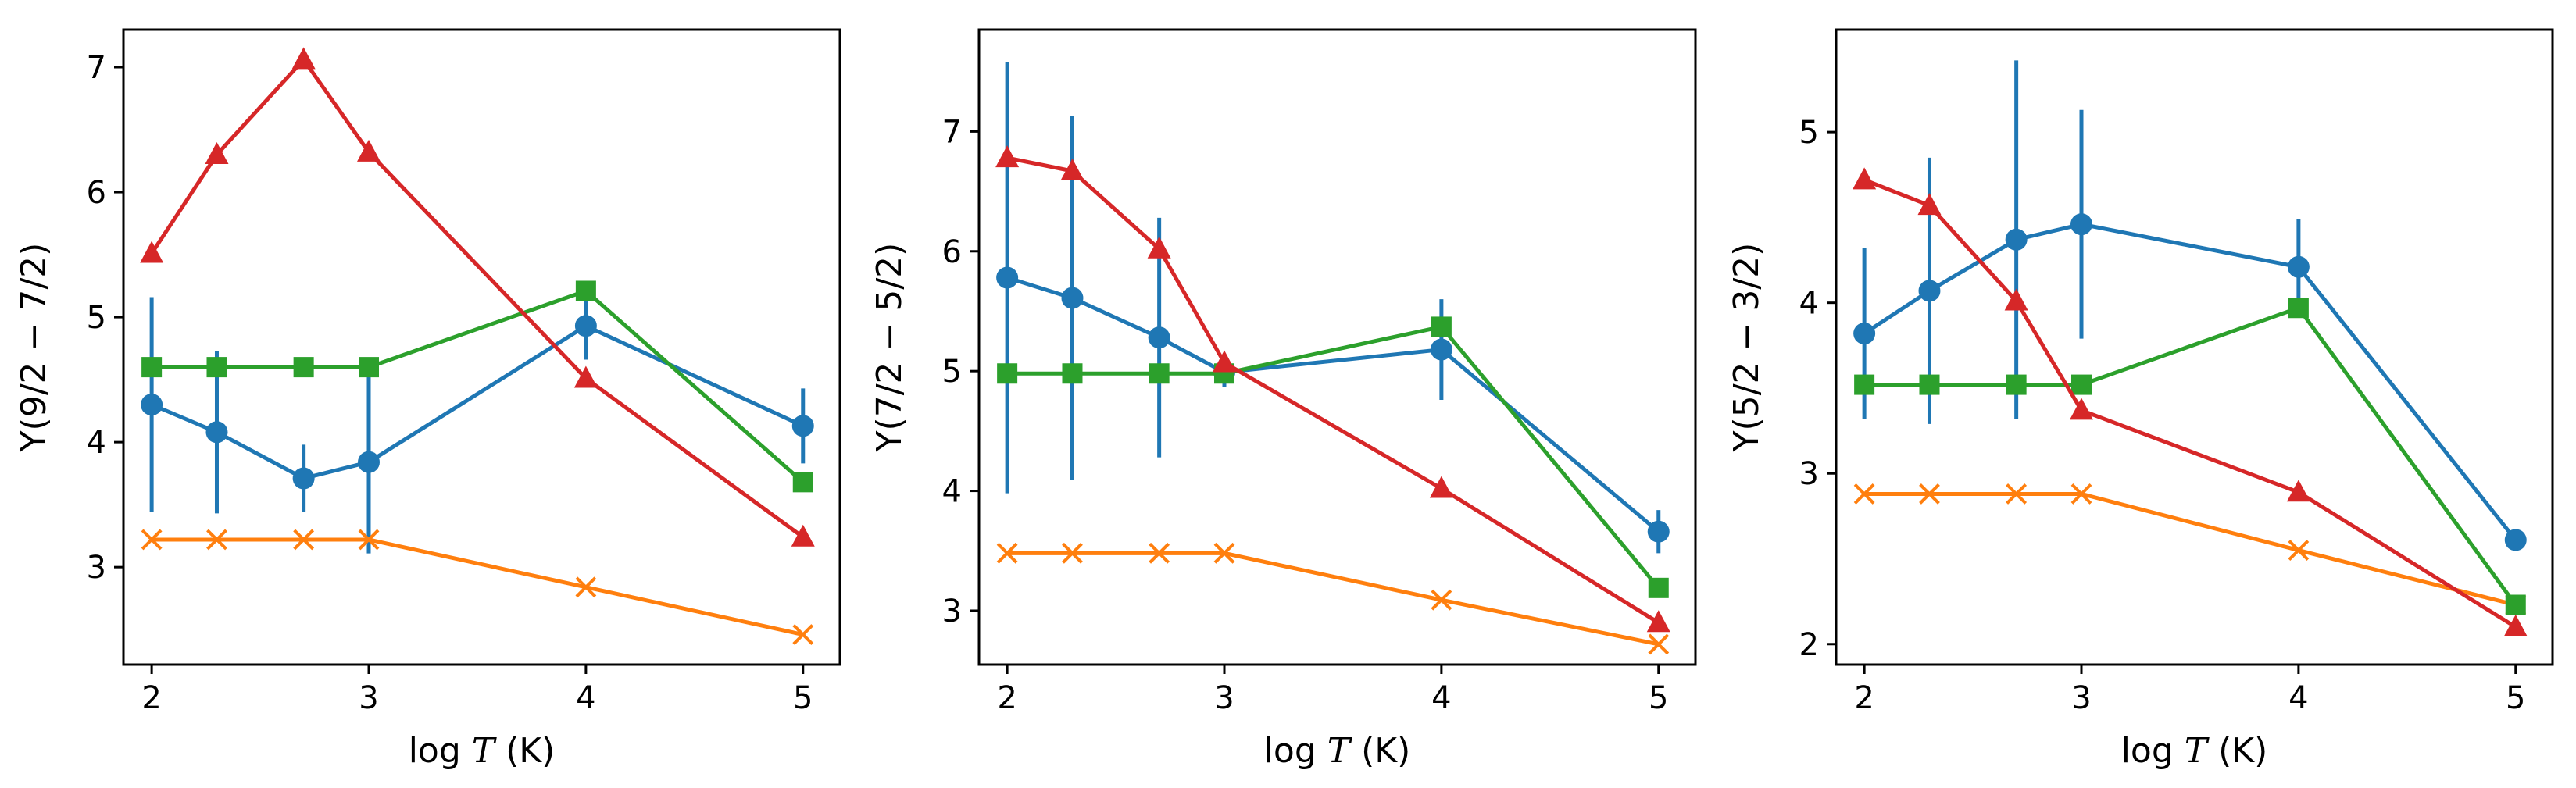 The width and height of the screenshot is (2576, 788). What do you see at coordinates (34, 348) in the screenshot?
I see `y-axis-label: Υ(9/2 − 7/2)` at bounding box center [34, 348].